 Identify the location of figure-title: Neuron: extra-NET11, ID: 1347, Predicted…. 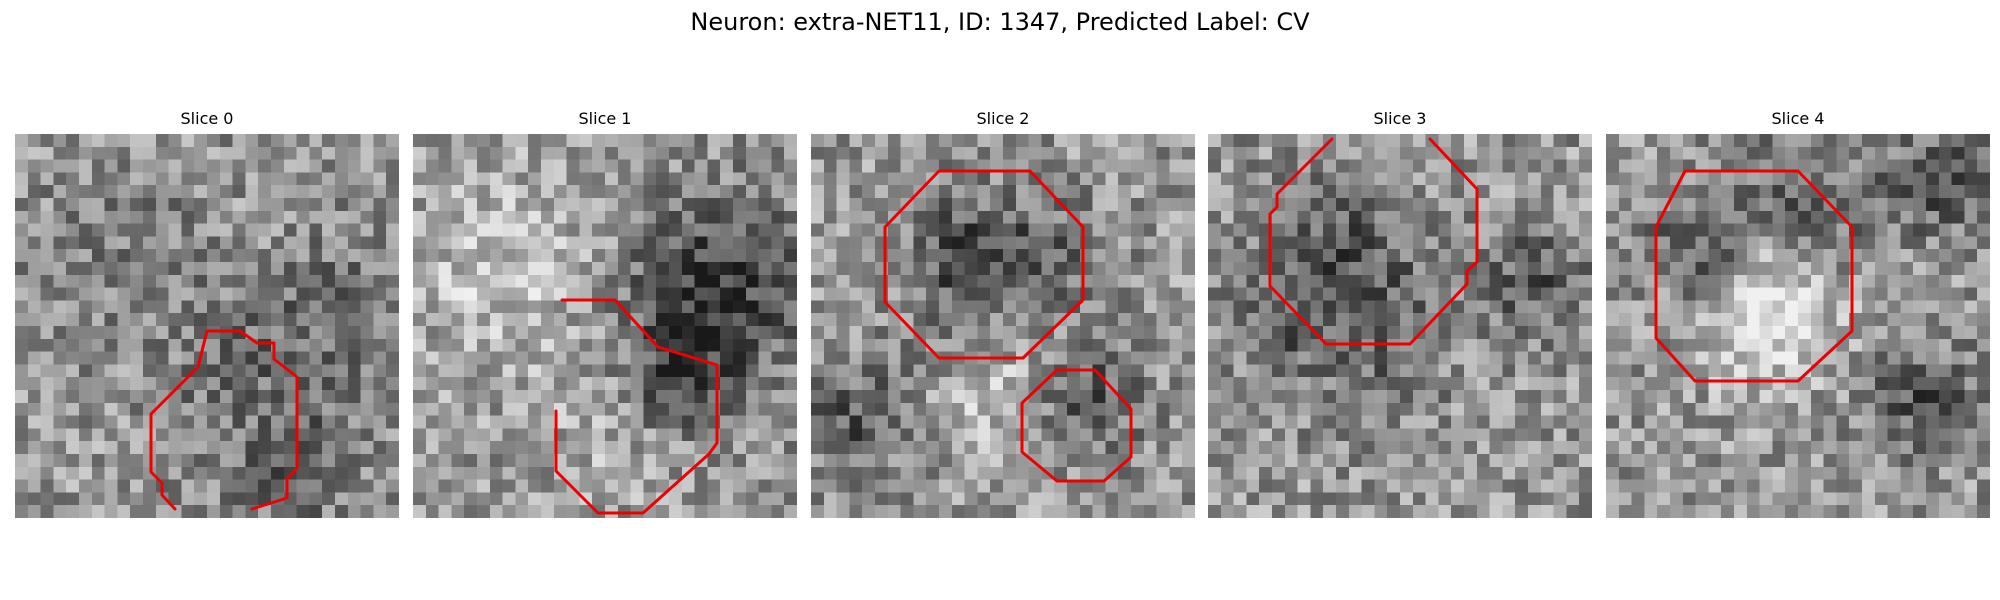
(1000, 22).